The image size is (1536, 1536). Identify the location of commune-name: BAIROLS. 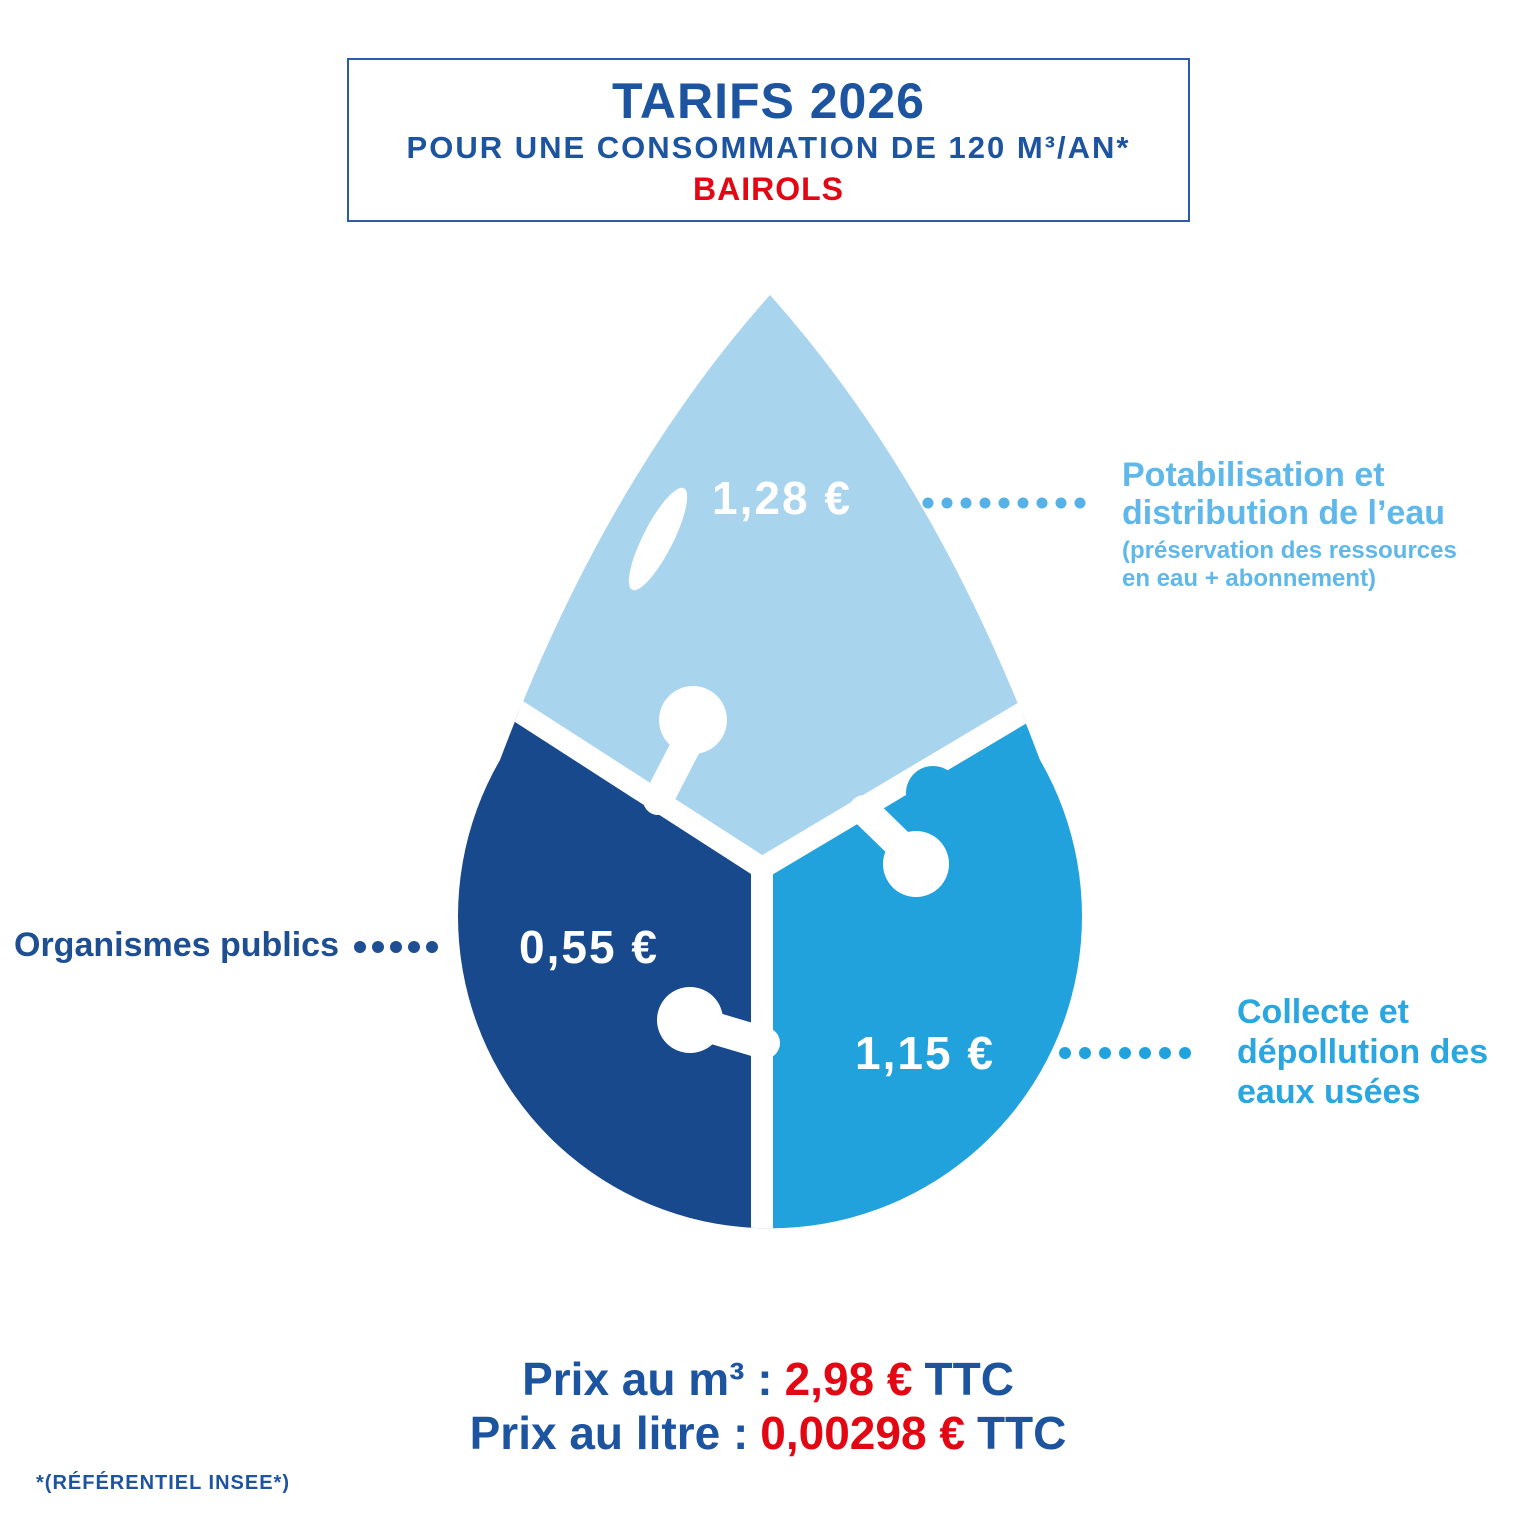
(768, 188).